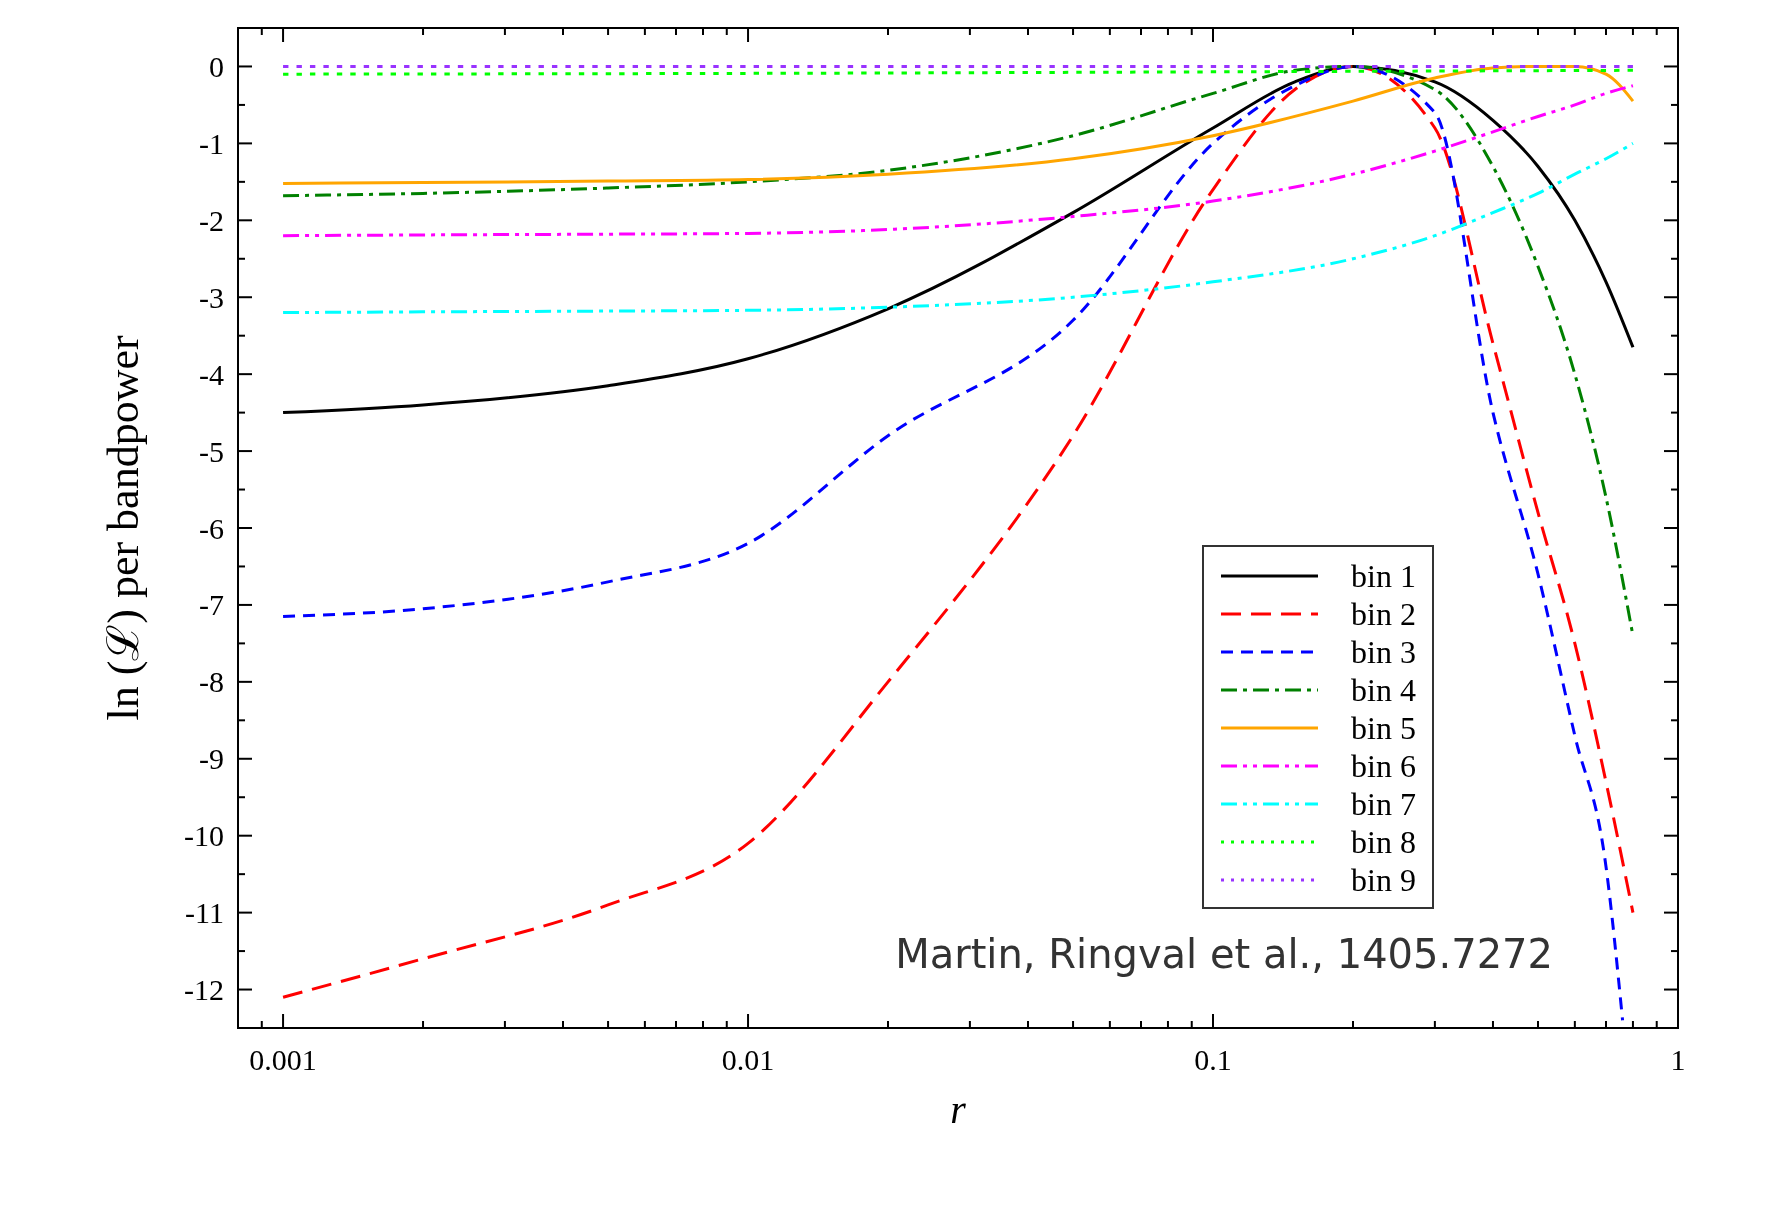 The height and width of the screenshot is (1220, 1792). Describe the element at coordinates (211, 528) in the screenshot. I see `y-tick-label: -6` at that location.